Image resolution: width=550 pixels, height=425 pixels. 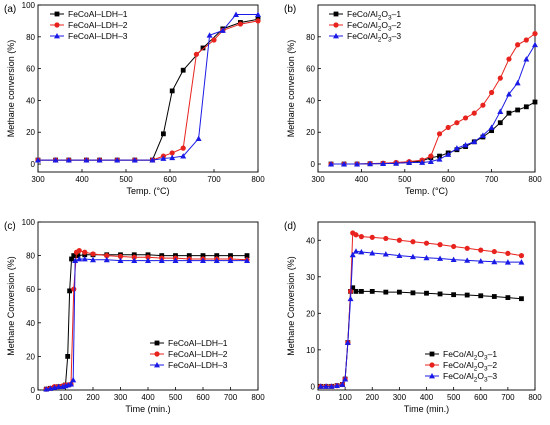 What do you see at coordinates (310, 350) in the screenshot?
I see `y-tick-label: 10` at bounding box center [310, 350].